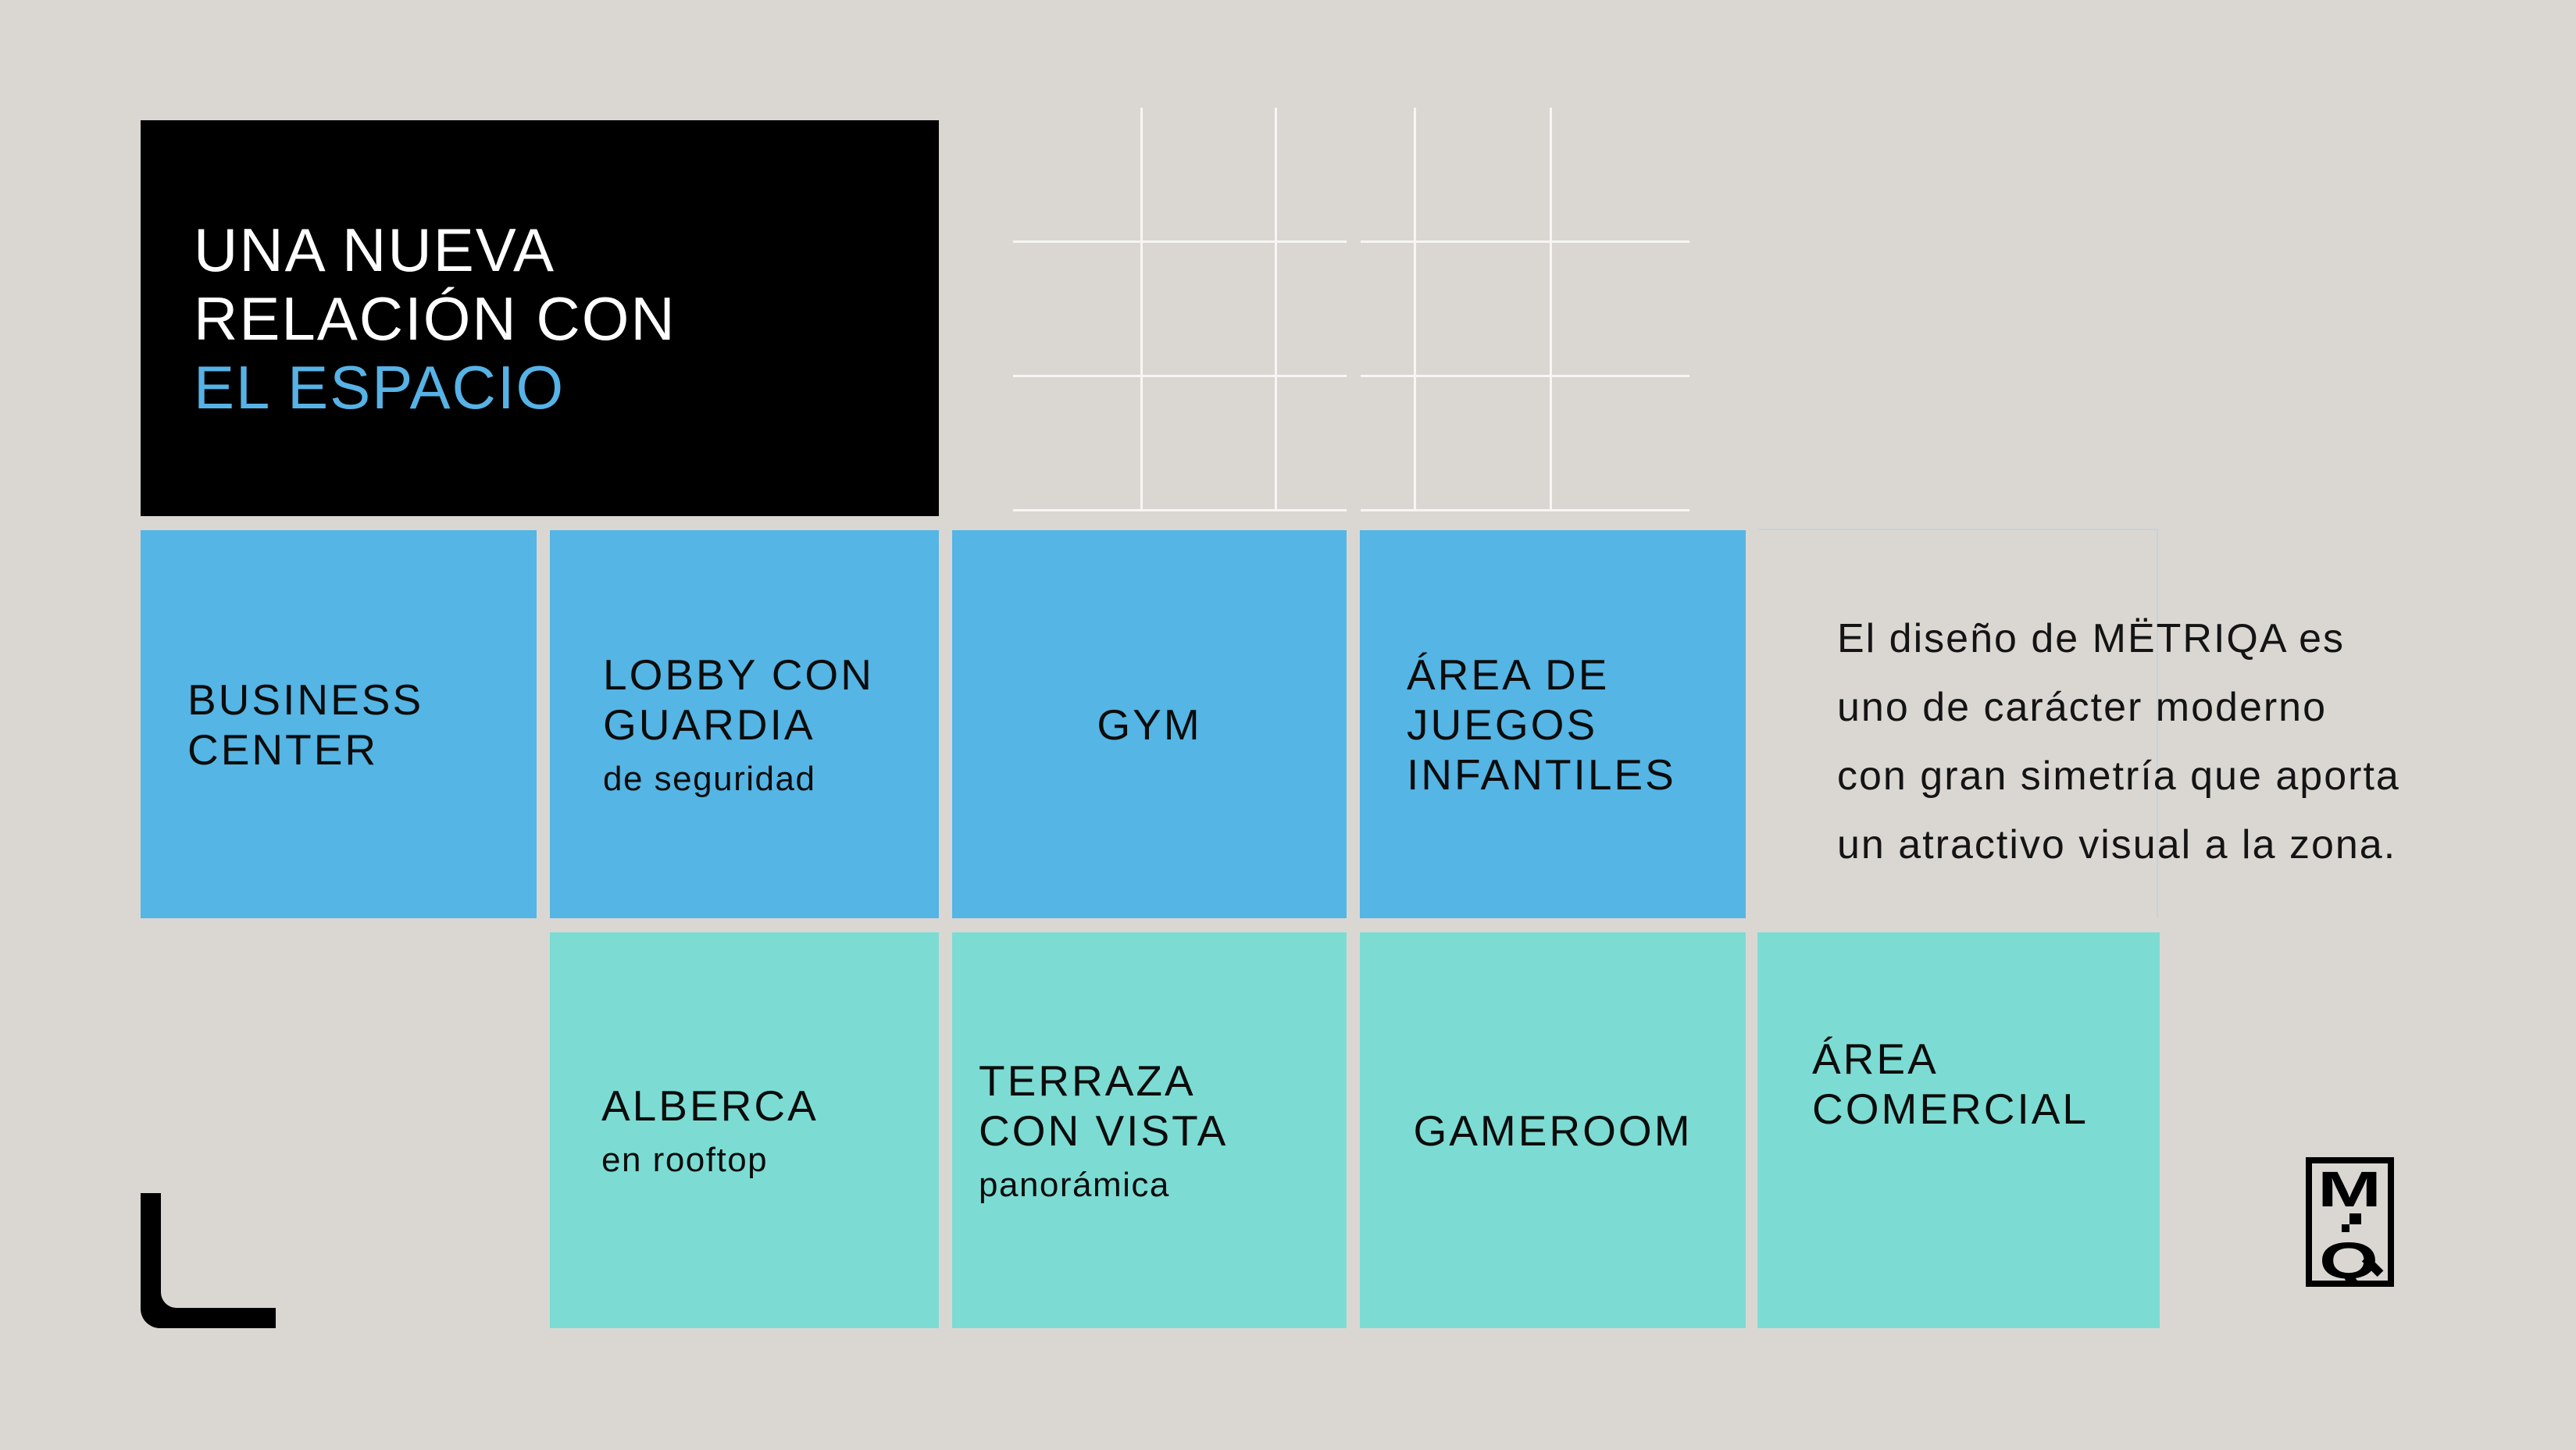 The width and height of the screenshot is (2576, 1450). I want to click on amenity-box-area-comercial: ÁREA COMERCIAL, so click(1958, 1130).